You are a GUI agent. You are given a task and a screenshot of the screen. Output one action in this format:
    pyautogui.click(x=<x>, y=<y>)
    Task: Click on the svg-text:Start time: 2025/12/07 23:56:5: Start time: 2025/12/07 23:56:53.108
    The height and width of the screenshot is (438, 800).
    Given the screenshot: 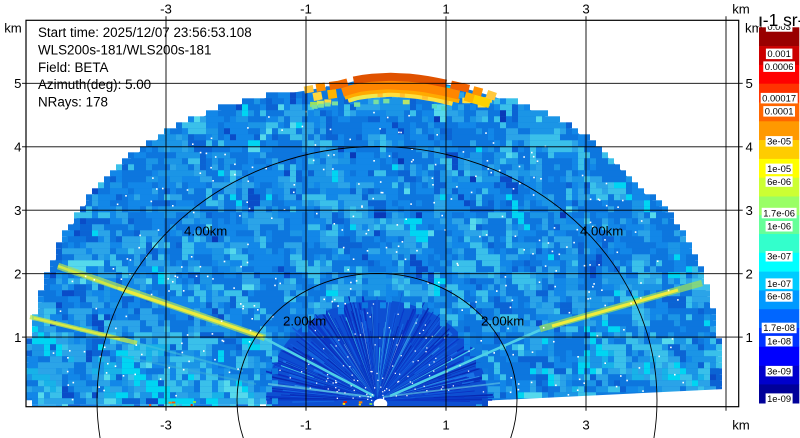 What is the action you would take?
    pyautogui.click(x=145, y=32)
    